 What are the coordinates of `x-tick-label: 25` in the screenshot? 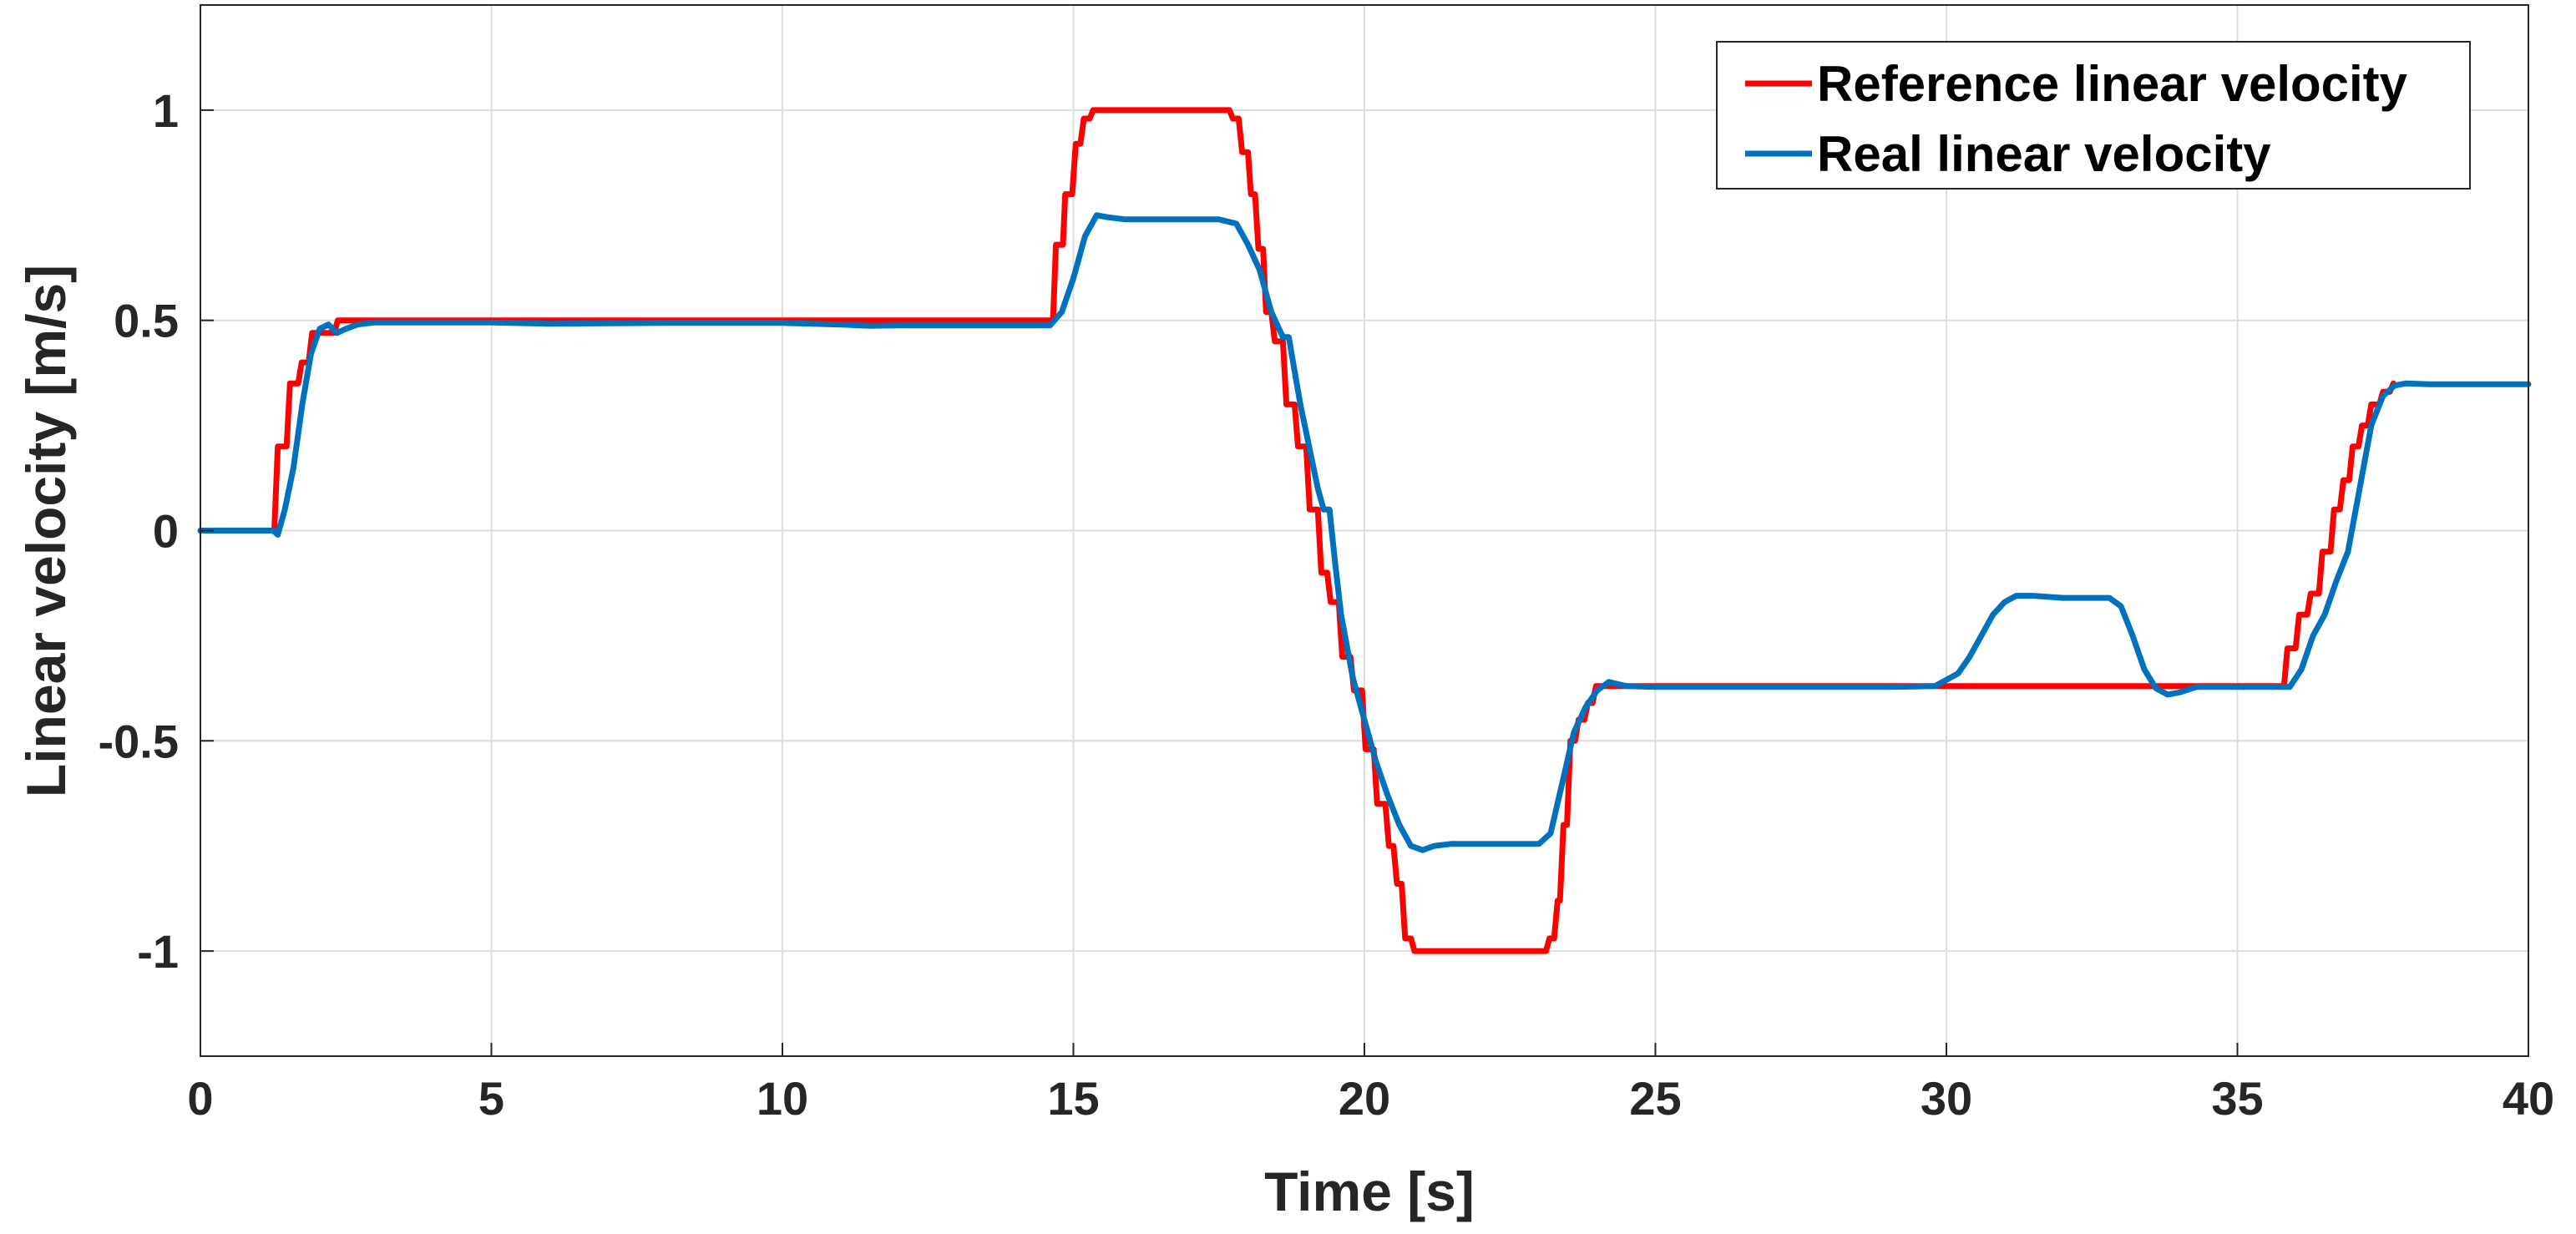 It's located at (1655, 1098).